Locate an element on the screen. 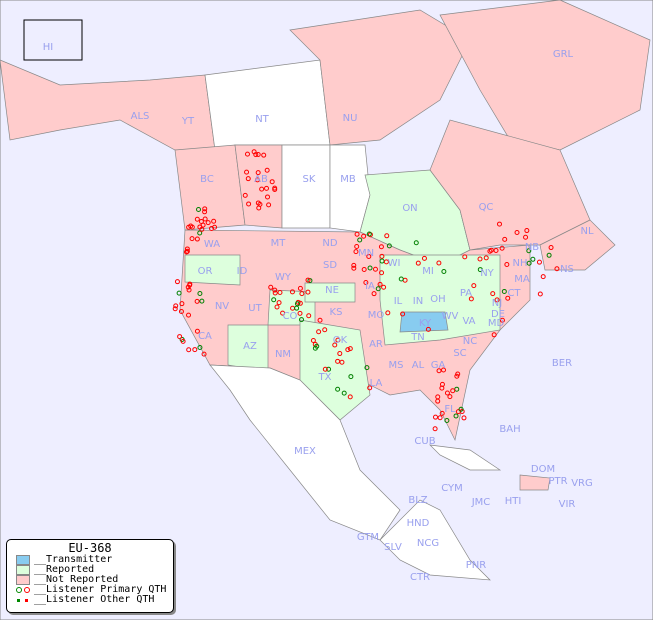  region-label-nj: NJ is located at coordinates (497, 303).